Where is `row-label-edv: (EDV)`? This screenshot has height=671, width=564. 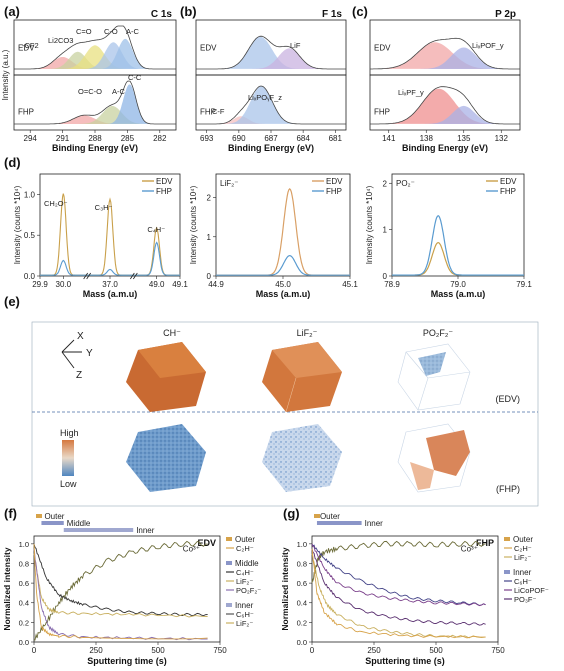 row-label-edv: (EDV) is located at coordinates (508, 399).